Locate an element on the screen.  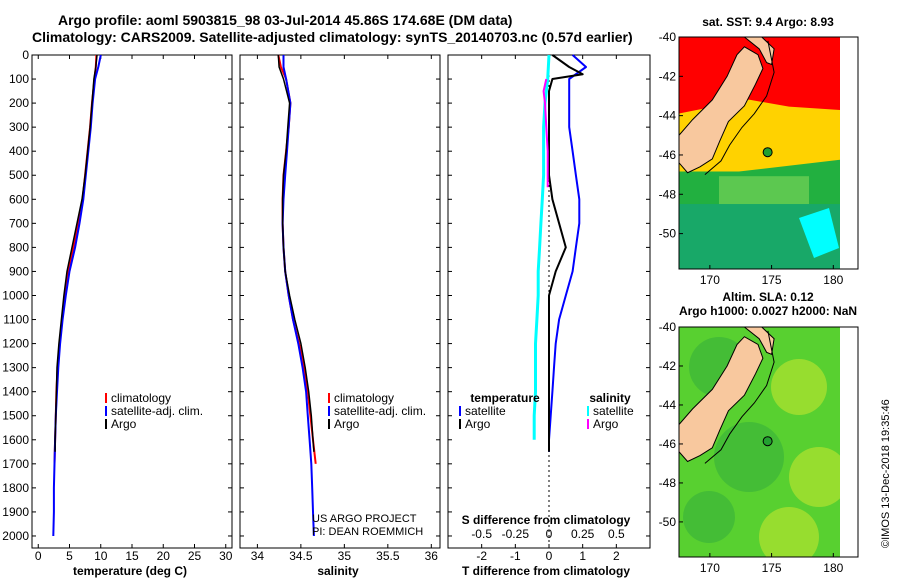
sst-map-frame is located at coordinates (768, 153).